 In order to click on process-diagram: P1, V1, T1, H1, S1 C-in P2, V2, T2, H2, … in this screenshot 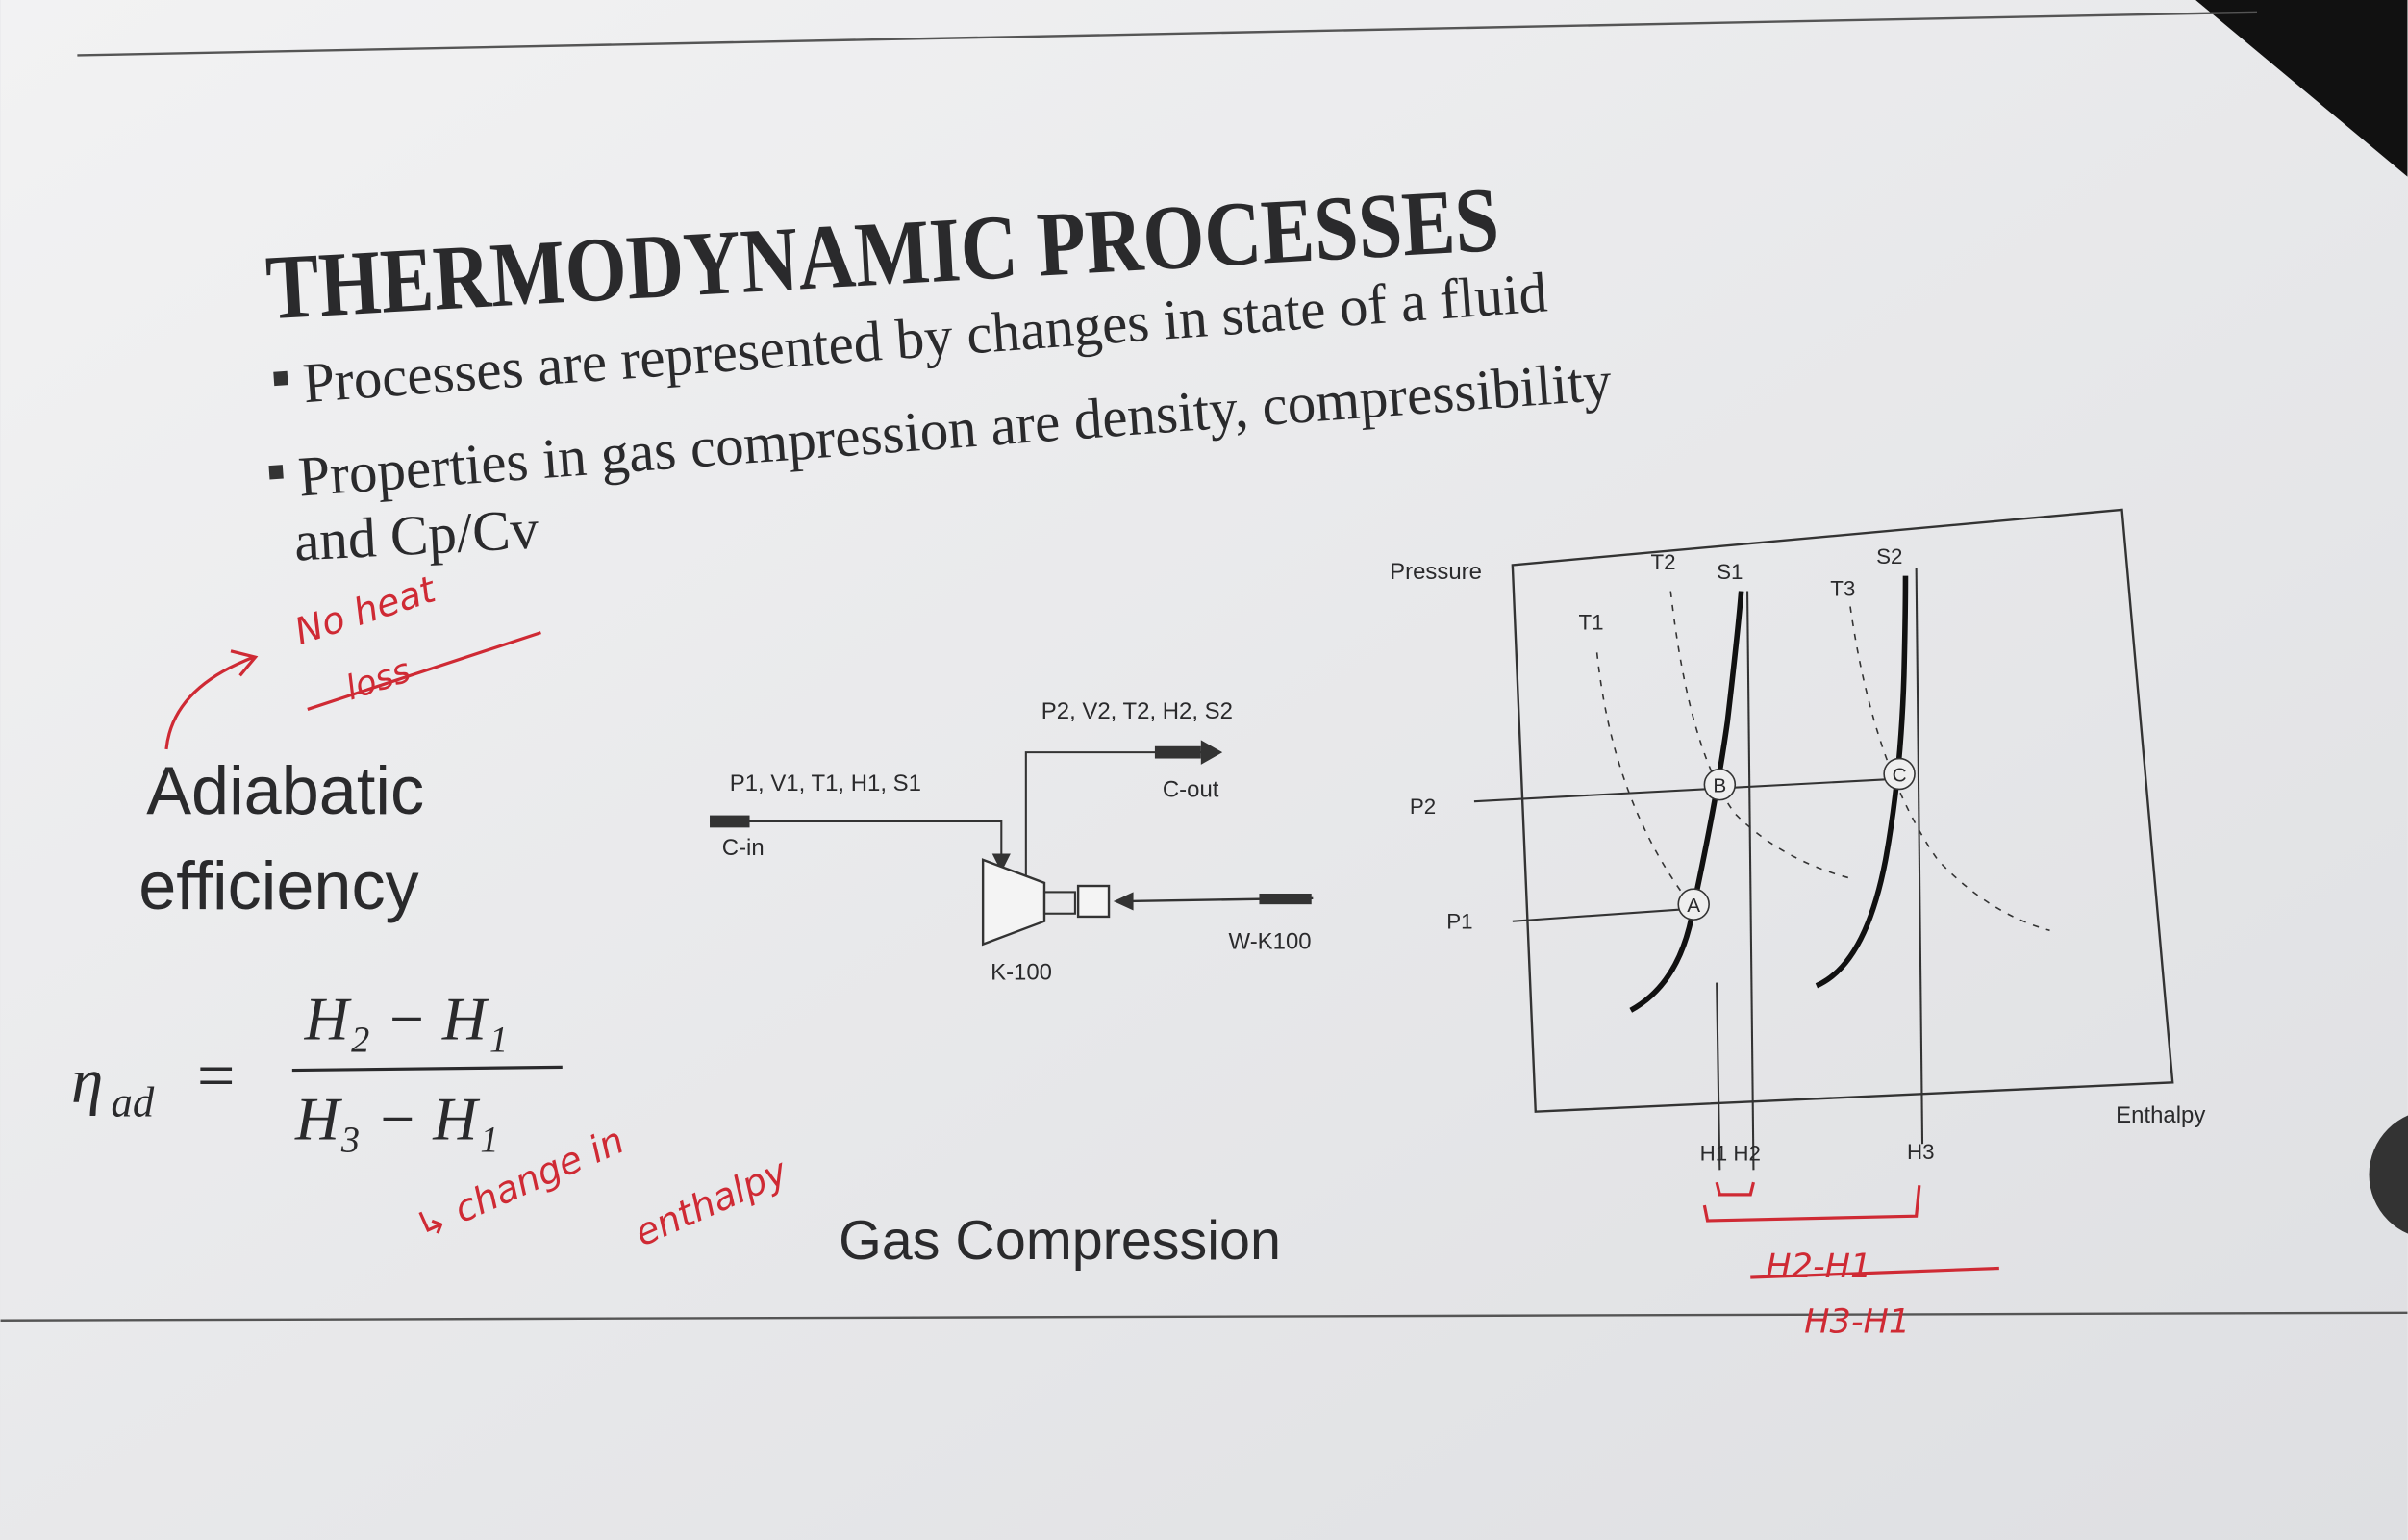, I will do `click(1012, 841)`.